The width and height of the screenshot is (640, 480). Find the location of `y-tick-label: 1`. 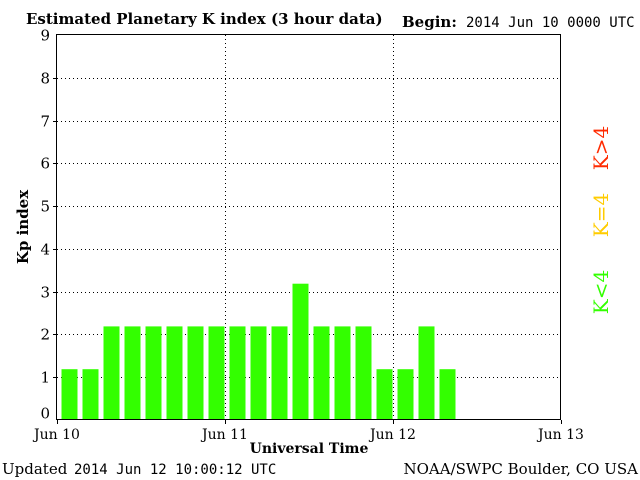

y-tick-label: 1 is located at coordinates (45, 378).